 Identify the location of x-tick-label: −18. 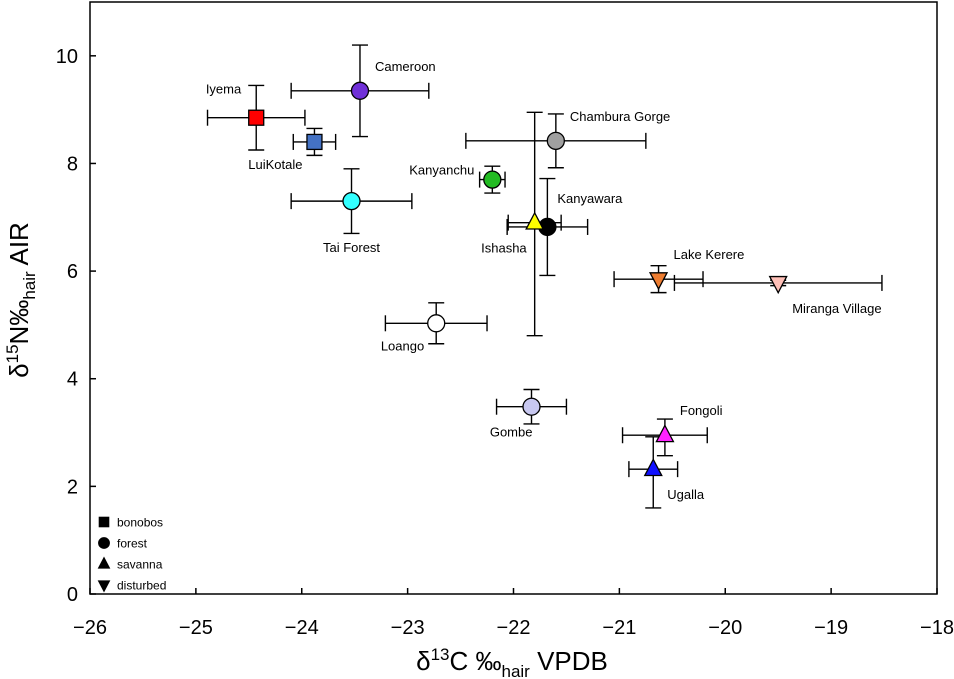
(937, 628).